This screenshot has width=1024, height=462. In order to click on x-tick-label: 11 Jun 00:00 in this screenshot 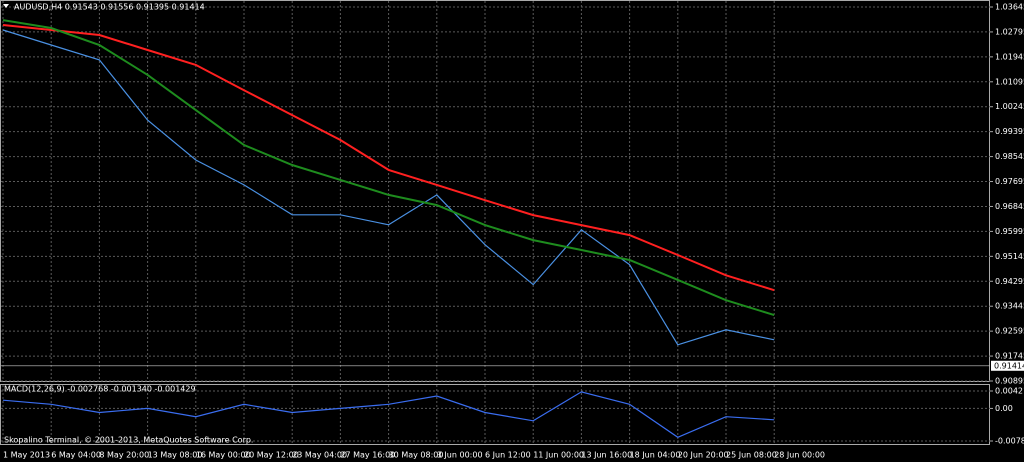, I will do `click(558, 455)`.